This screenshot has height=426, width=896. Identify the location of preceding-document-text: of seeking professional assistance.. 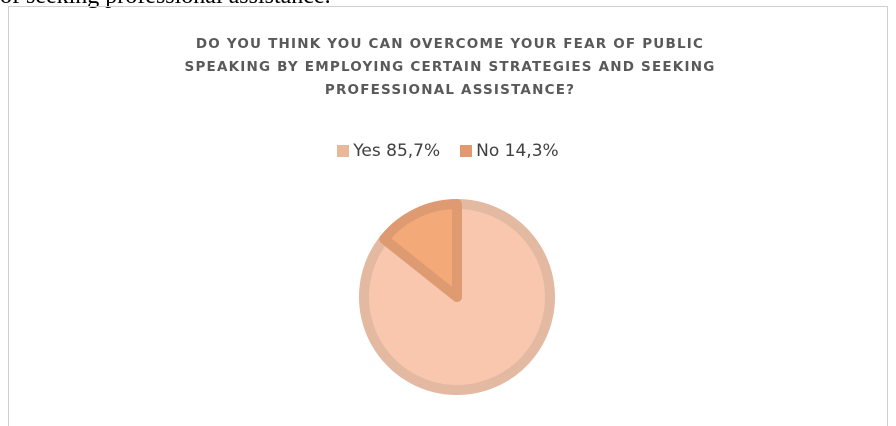
(165, 5).